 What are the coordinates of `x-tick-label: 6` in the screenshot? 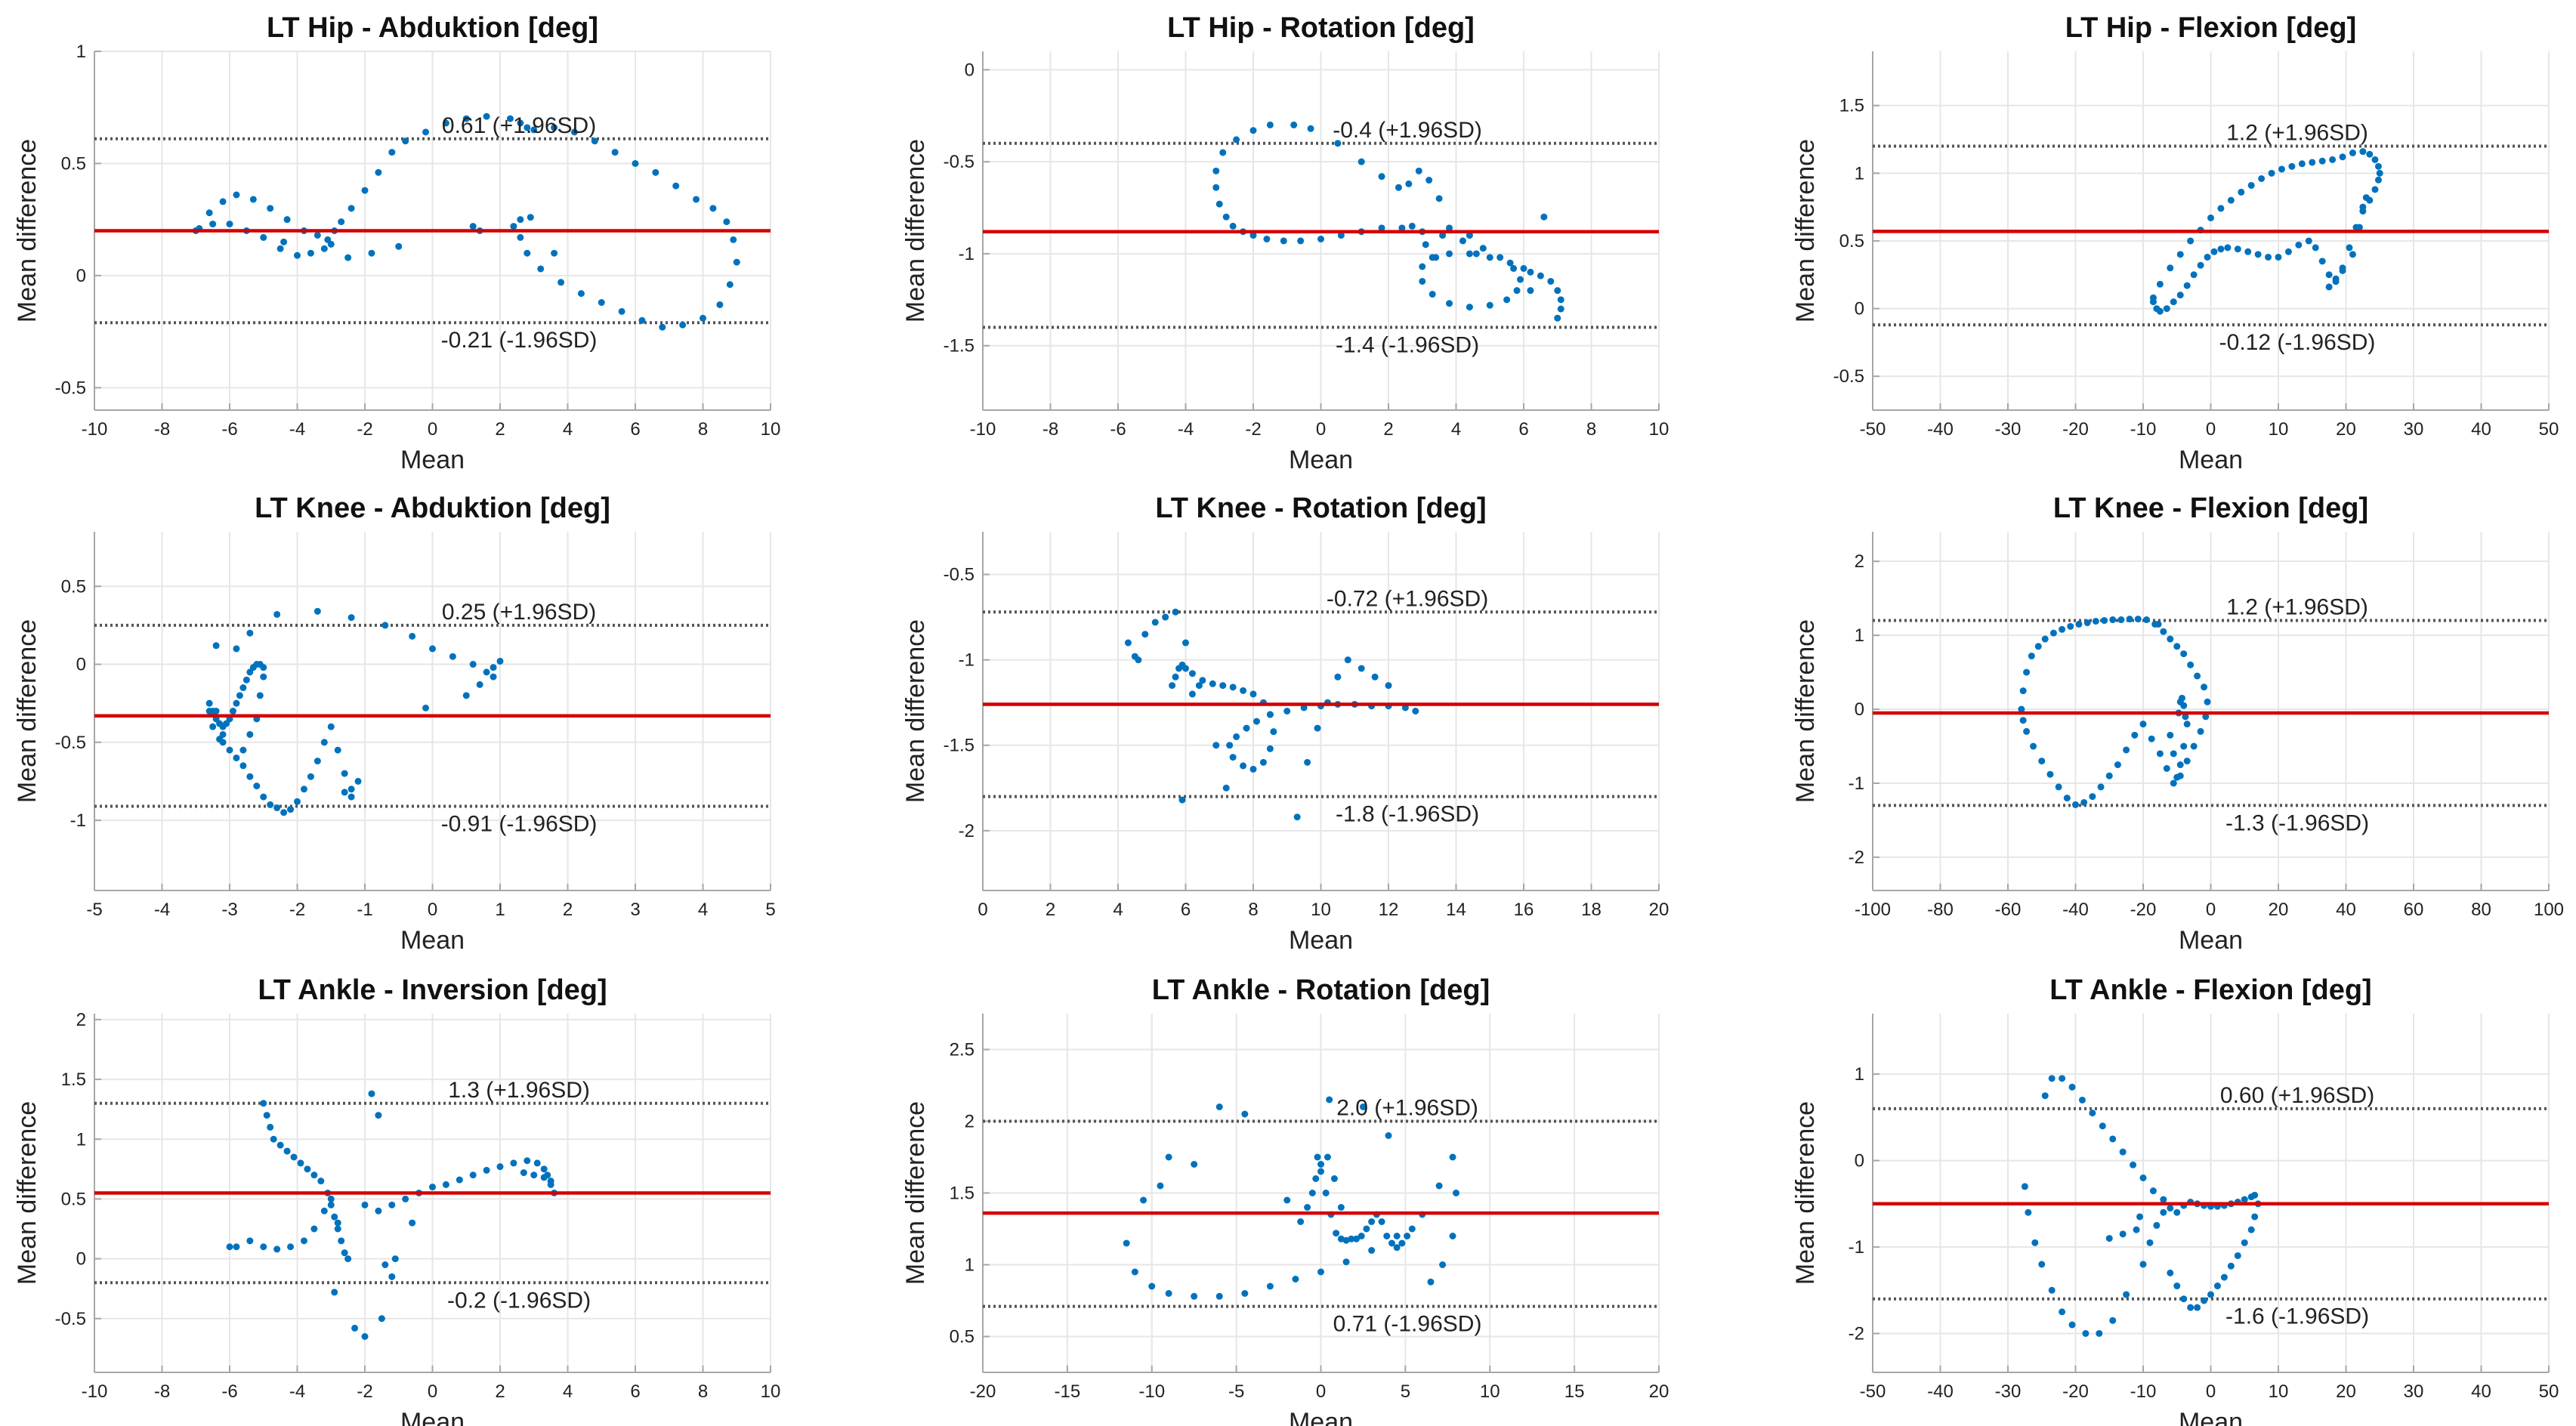 It's located at (635, 429).